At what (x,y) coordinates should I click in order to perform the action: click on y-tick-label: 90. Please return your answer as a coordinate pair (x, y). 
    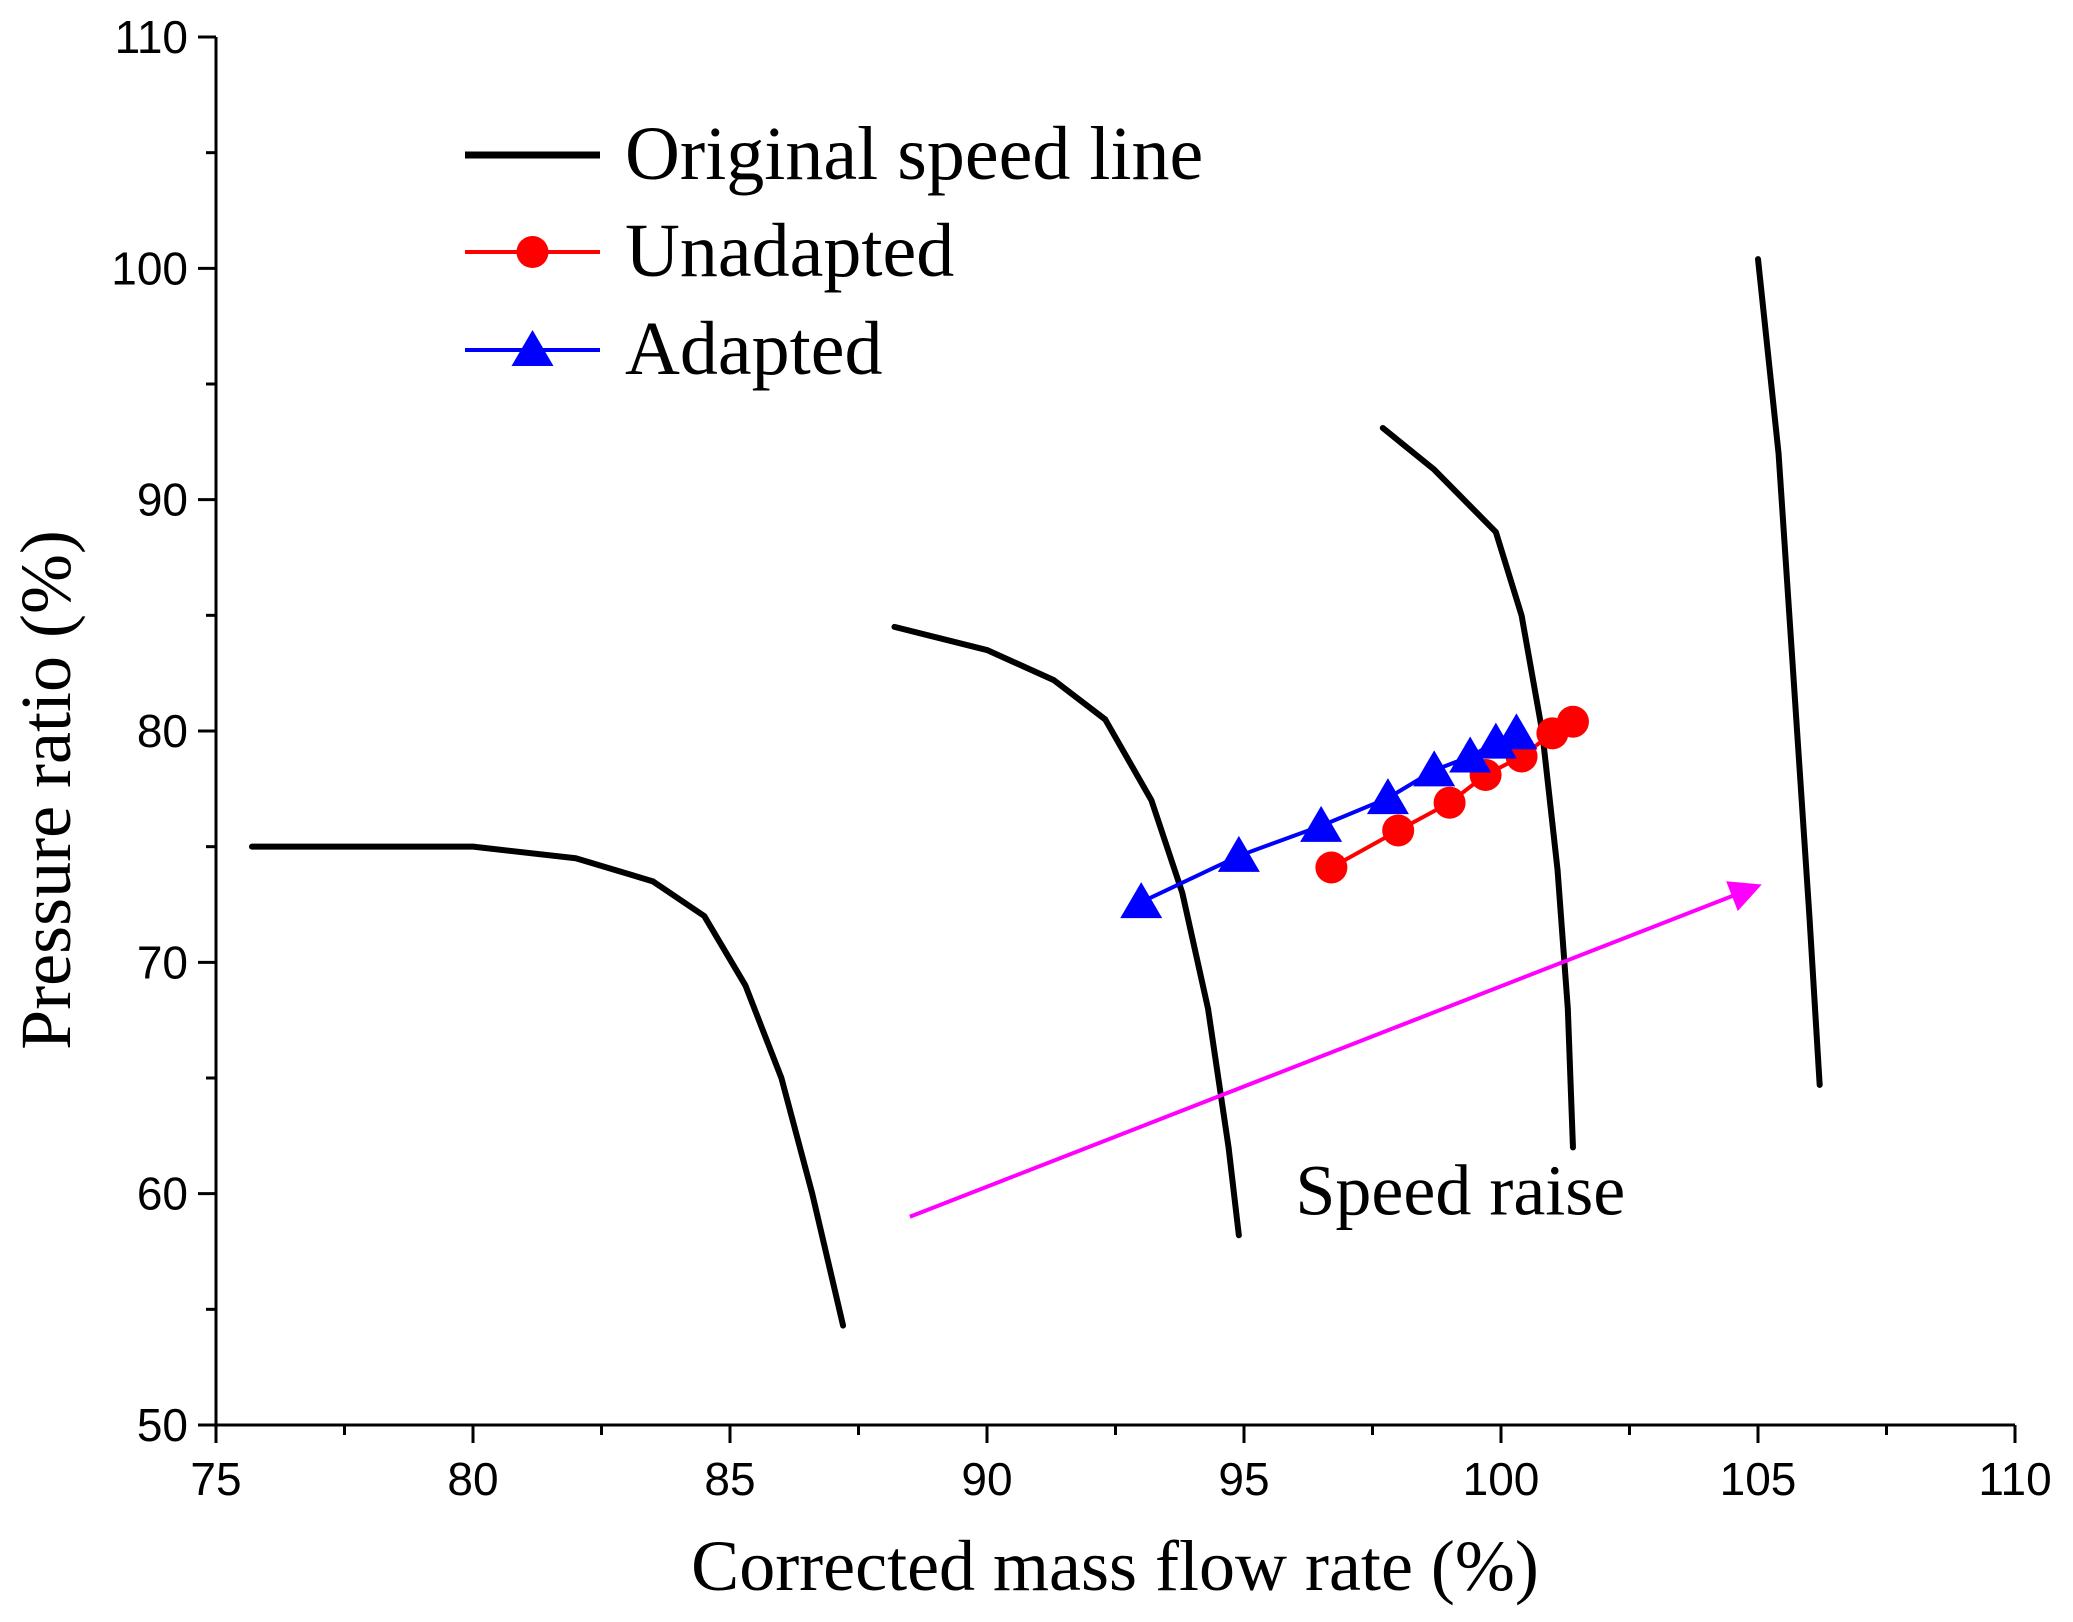
    Looking at the image, I should click on (162, 500).